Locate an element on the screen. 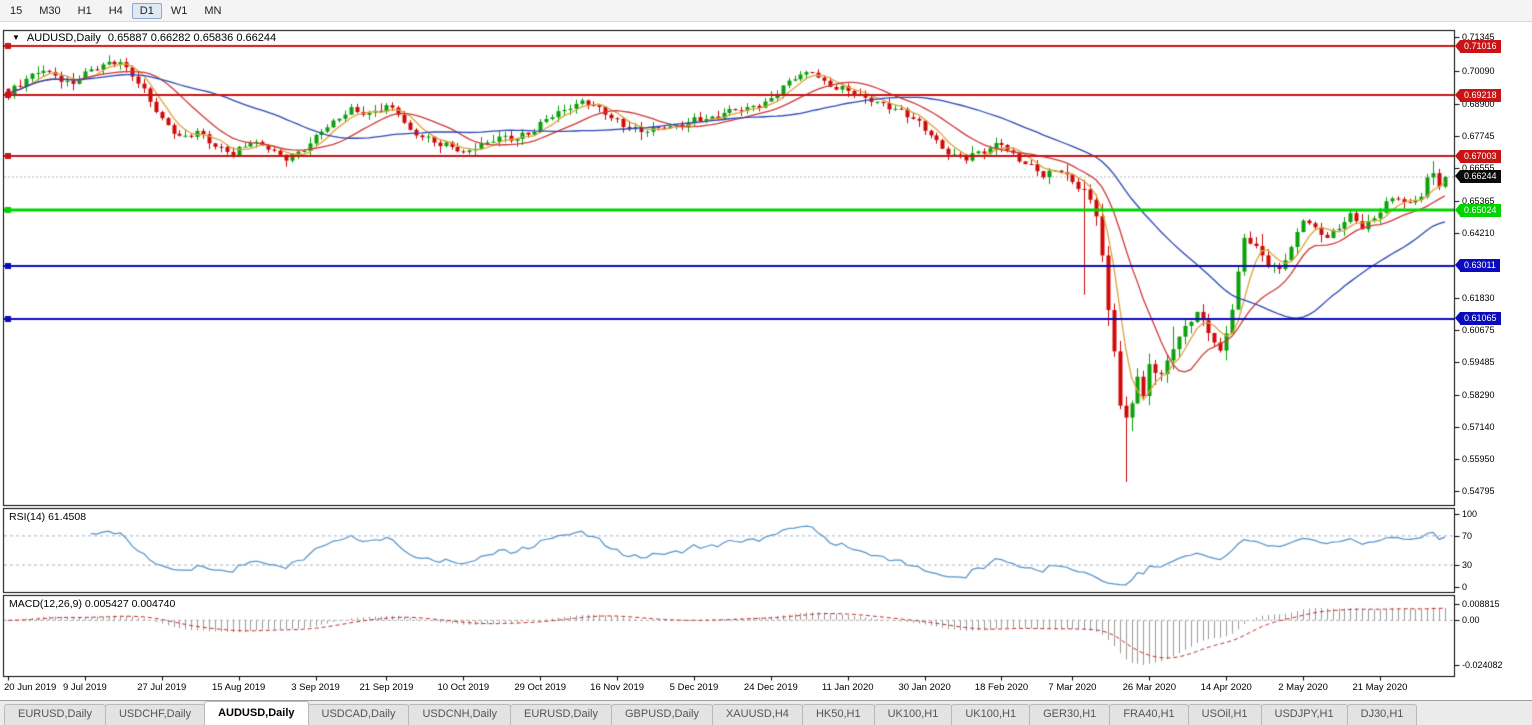  tab-usoil-h1: USOil,H1 is located at coordinates (1224, 714).